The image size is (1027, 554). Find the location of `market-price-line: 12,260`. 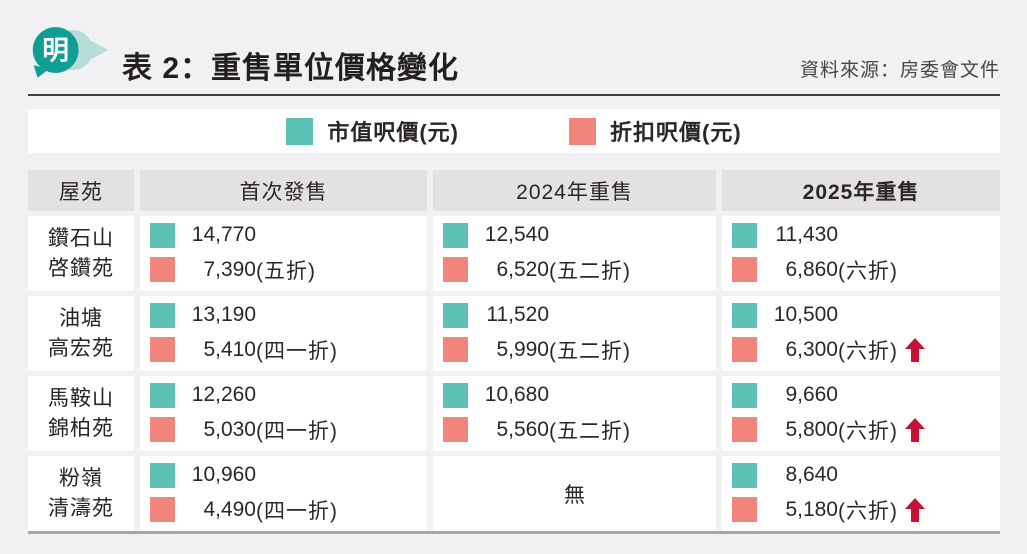

market-price-line: 12,260 is located at coordinates (288, 395).